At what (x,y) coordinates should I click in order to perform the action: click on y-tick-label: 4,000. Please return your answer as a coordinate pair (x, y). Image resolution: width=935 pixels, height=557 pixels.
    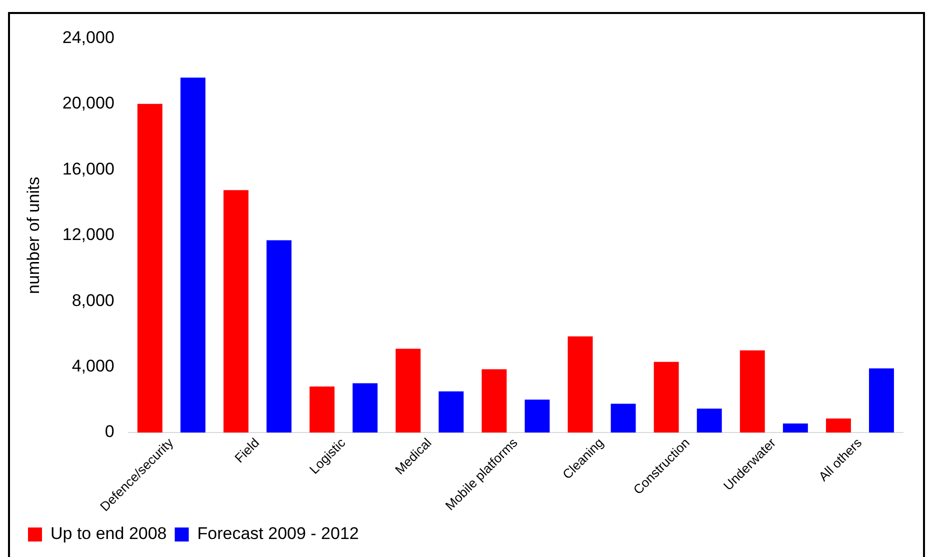
    Looking at the image, I should click on (93, 366).